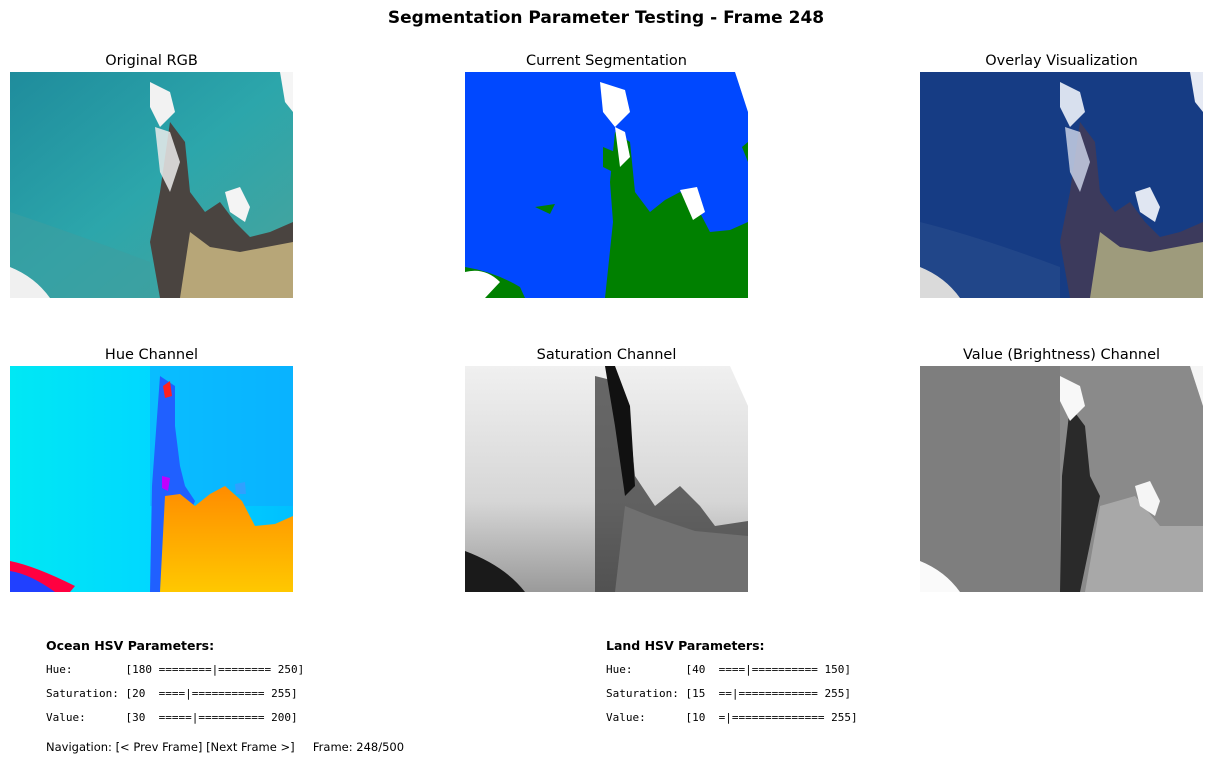  Describe the element at coordinates (175, 669) in the screenshot. I see `ocean-hue-slider: Hue: [180 ========|======== 250]` at that location.